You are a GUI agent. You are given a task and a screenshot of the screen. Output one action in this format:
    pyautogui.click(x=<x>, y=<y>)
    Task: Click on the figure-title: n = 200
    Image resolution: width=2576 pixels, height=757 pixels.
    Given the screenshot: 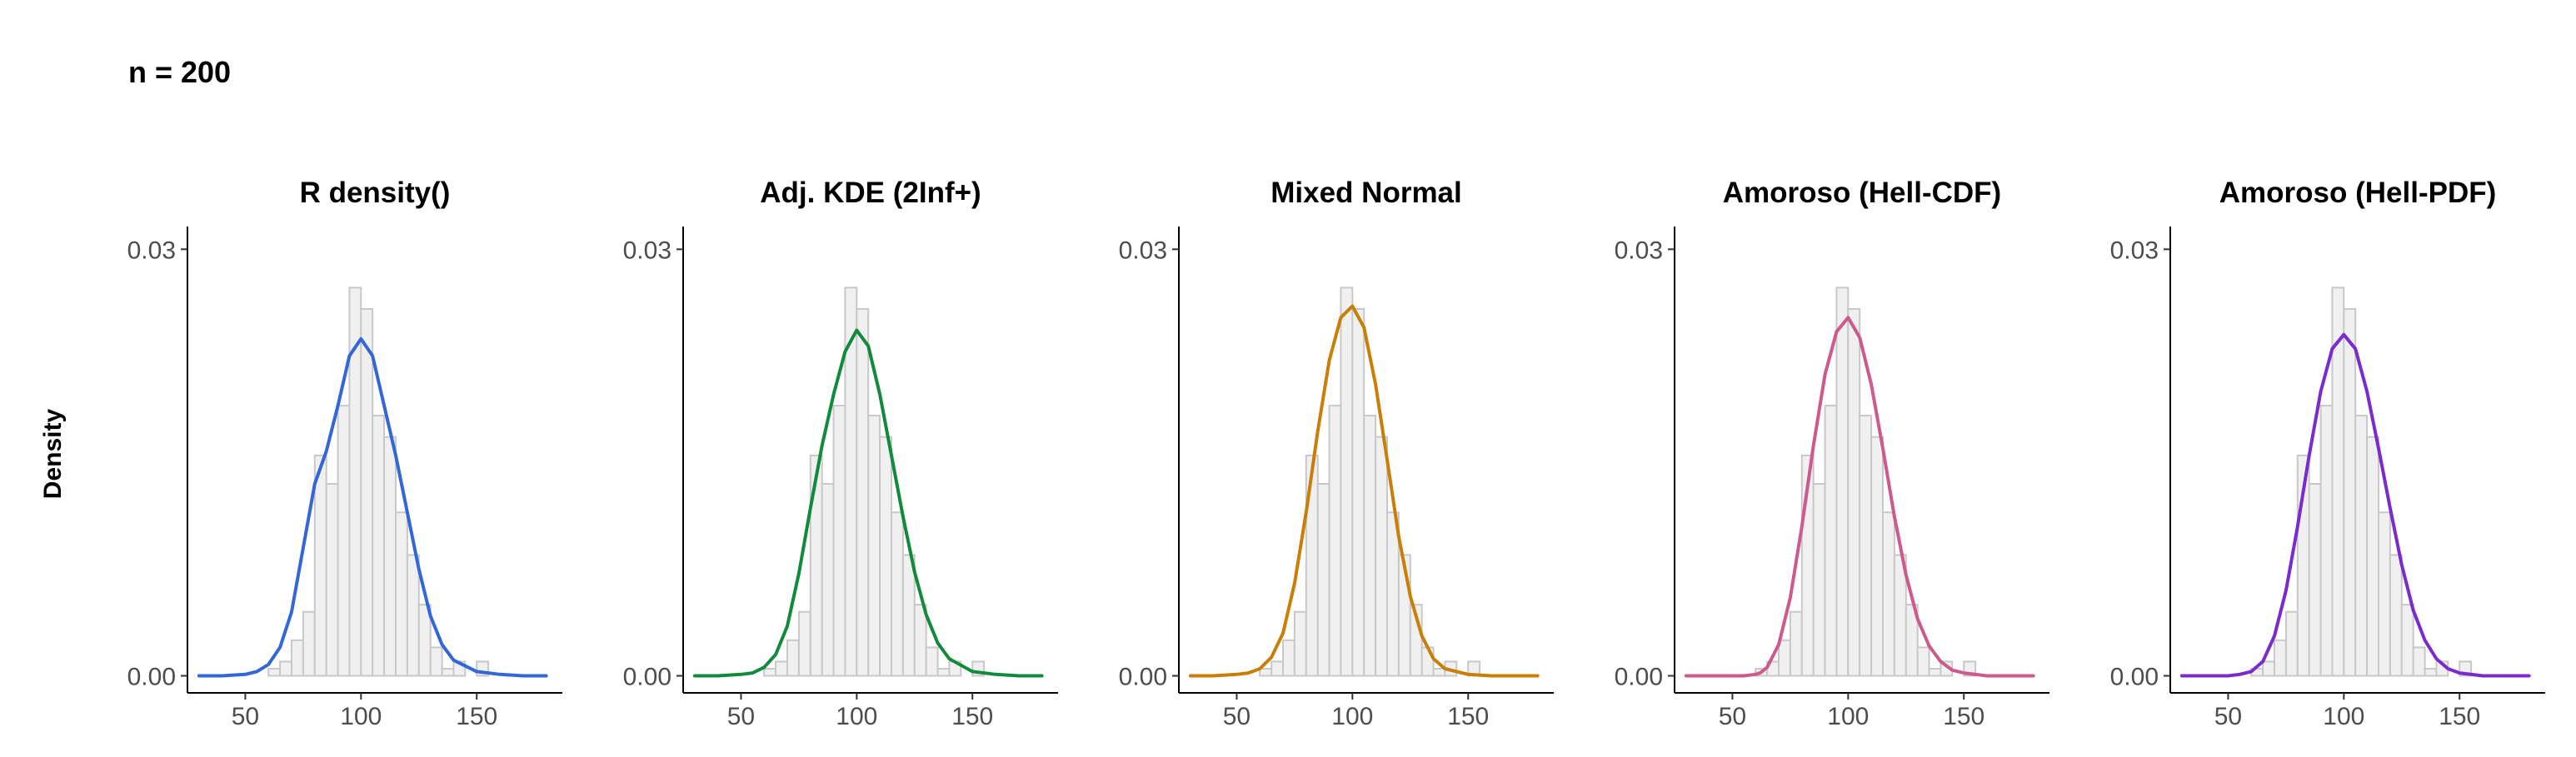 What is the action you would take?
    pyautogui.click(x=180, y=72)
    